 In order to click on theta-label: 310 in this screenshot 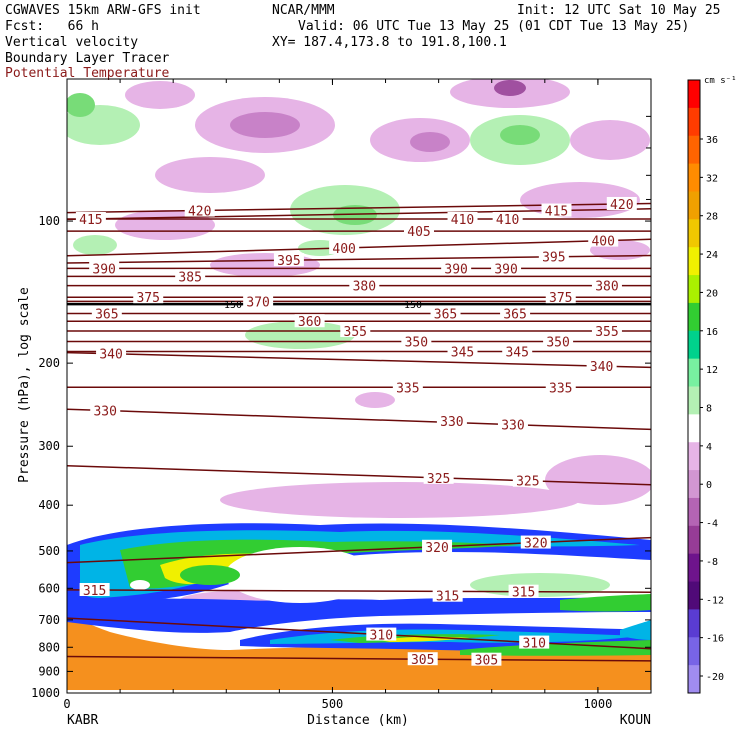, I will do `click(533, 644)`.